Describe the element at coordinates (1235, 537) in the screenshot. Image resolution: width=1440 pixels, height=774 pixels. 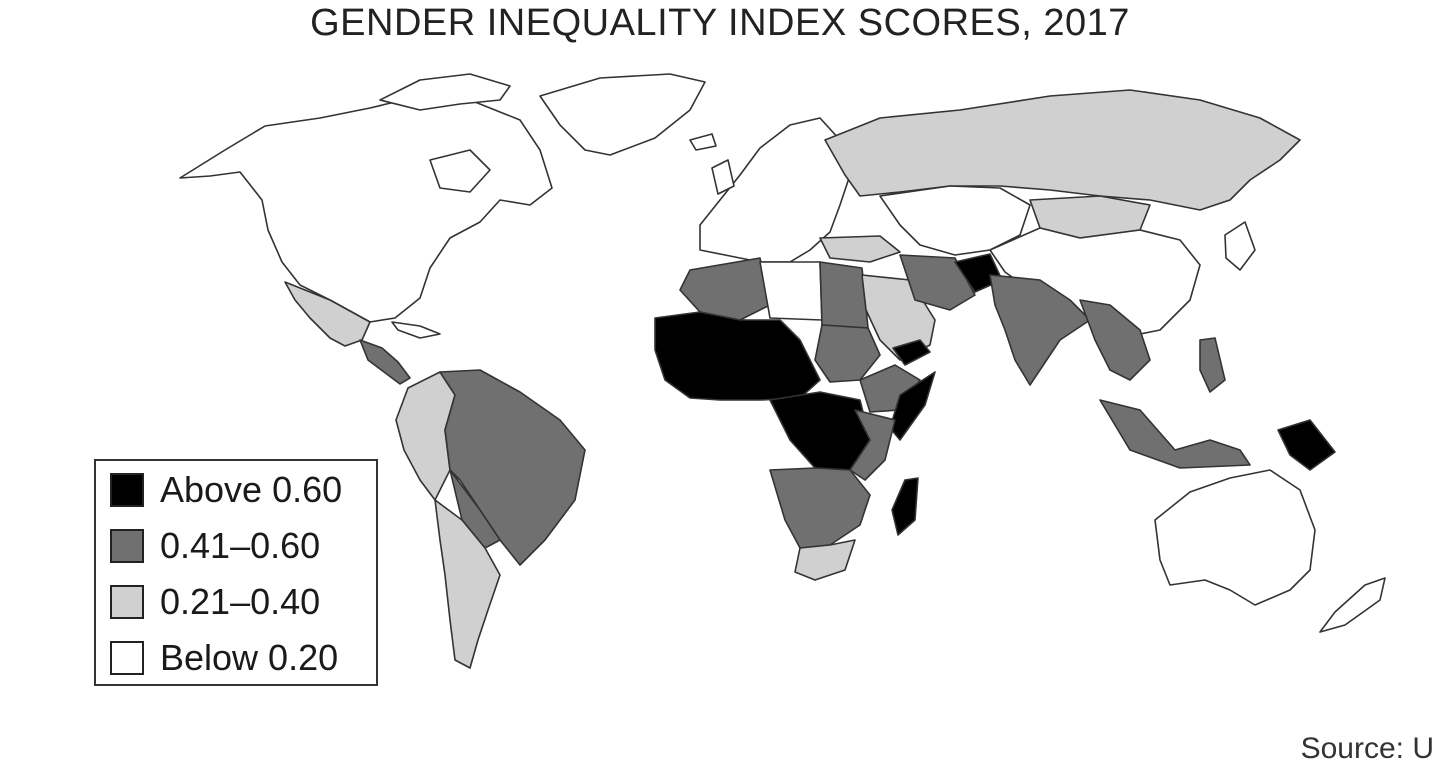
I see `region-australia` at that location.